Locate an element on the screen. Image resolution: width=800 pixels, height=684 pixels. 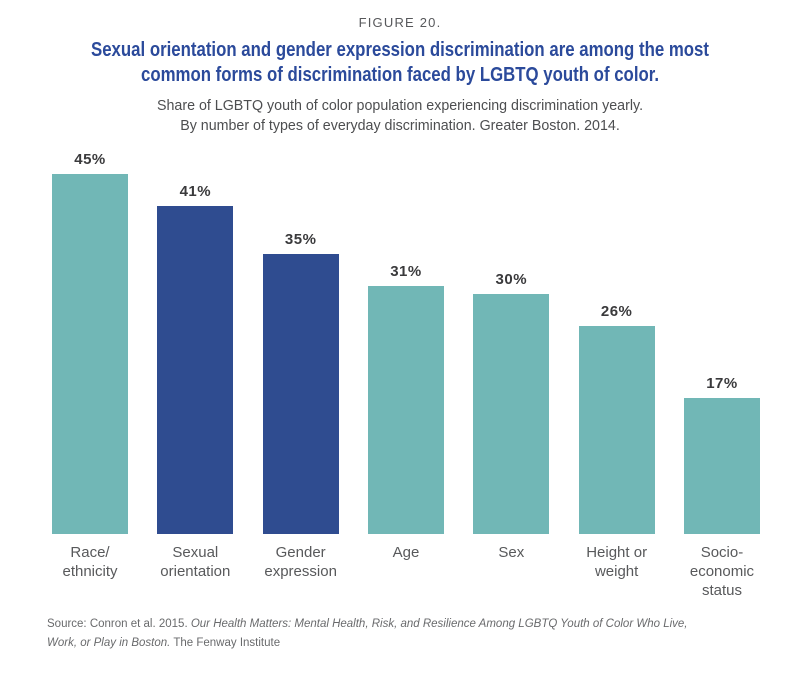
source-note-prefix: Source: Conron et al. 2015. is located at coordinates (119, 623).